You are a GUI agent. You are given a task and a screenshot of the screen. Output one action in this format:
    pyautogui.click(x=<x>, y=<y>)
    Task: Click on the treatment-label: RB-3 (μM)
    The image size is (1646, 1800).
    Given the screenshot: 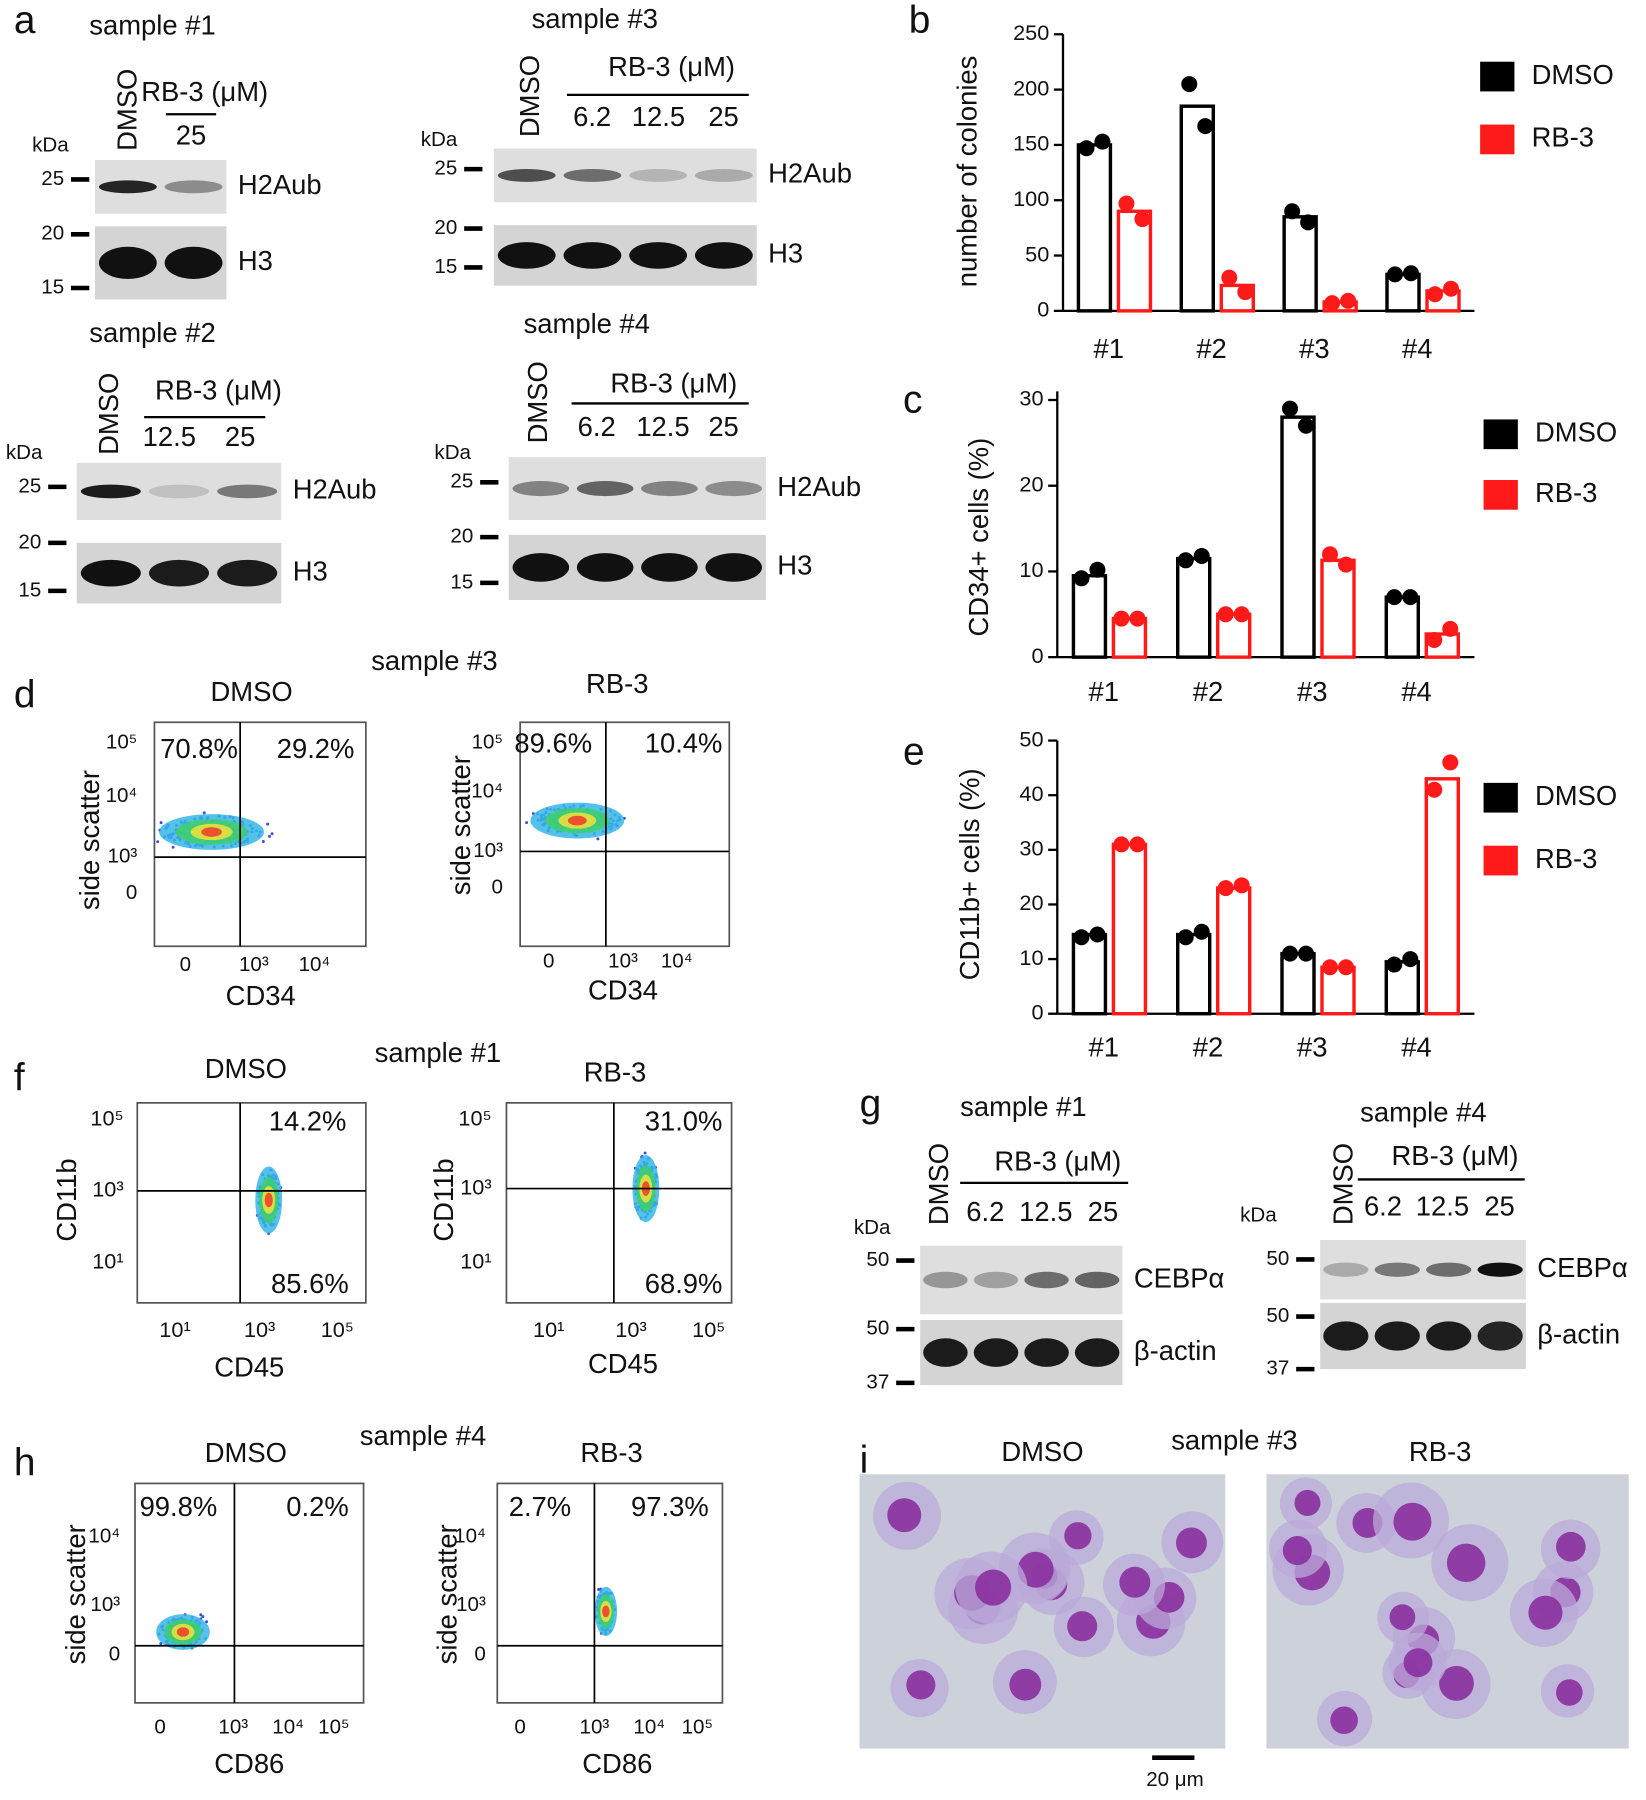 What is the action you would take?
    pyautogui.click(x=671, y=66)
    